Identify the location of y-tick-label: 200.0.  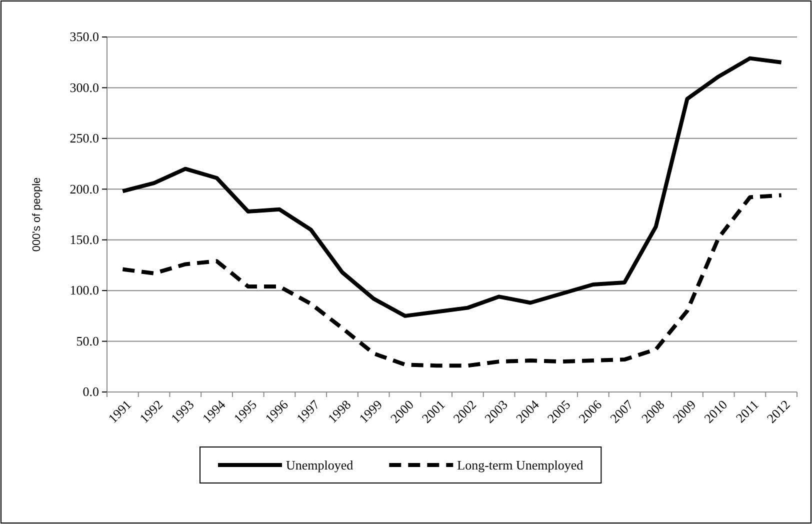
(84, 188).